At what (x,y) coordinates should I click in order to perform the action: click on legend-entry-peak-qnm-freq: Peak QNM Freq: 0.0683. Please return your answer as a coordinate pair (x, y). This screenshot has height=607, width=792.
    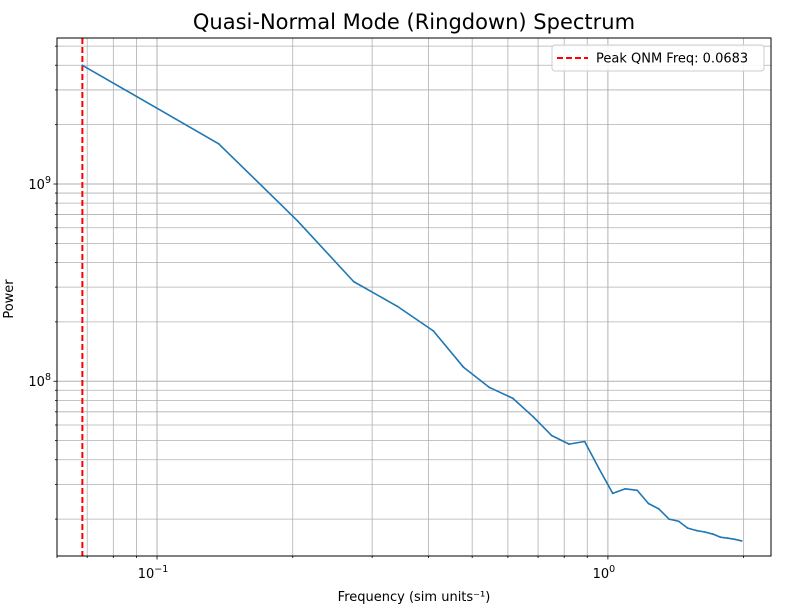
    Looking at the image, I should click on (672, 59).